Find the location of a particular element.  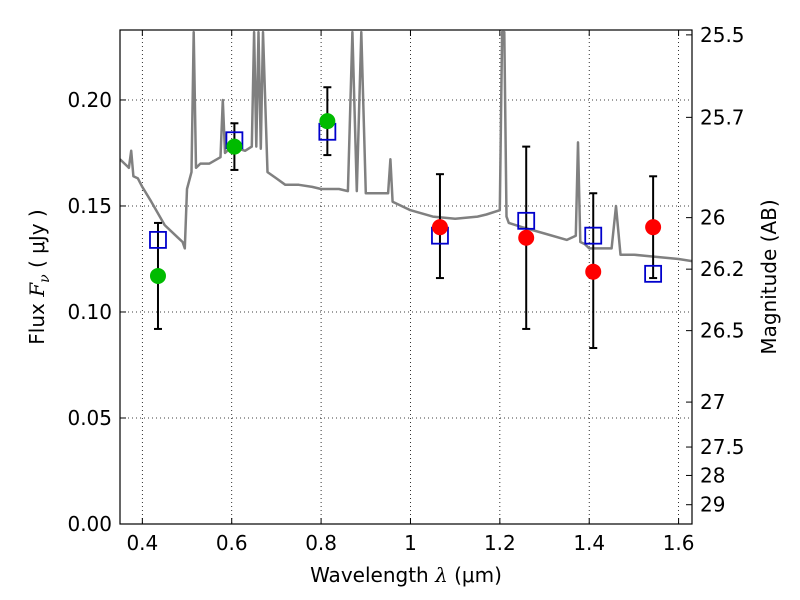

x-axis-label: Wavelength λ (μm) is located at coordinates (406, 575).